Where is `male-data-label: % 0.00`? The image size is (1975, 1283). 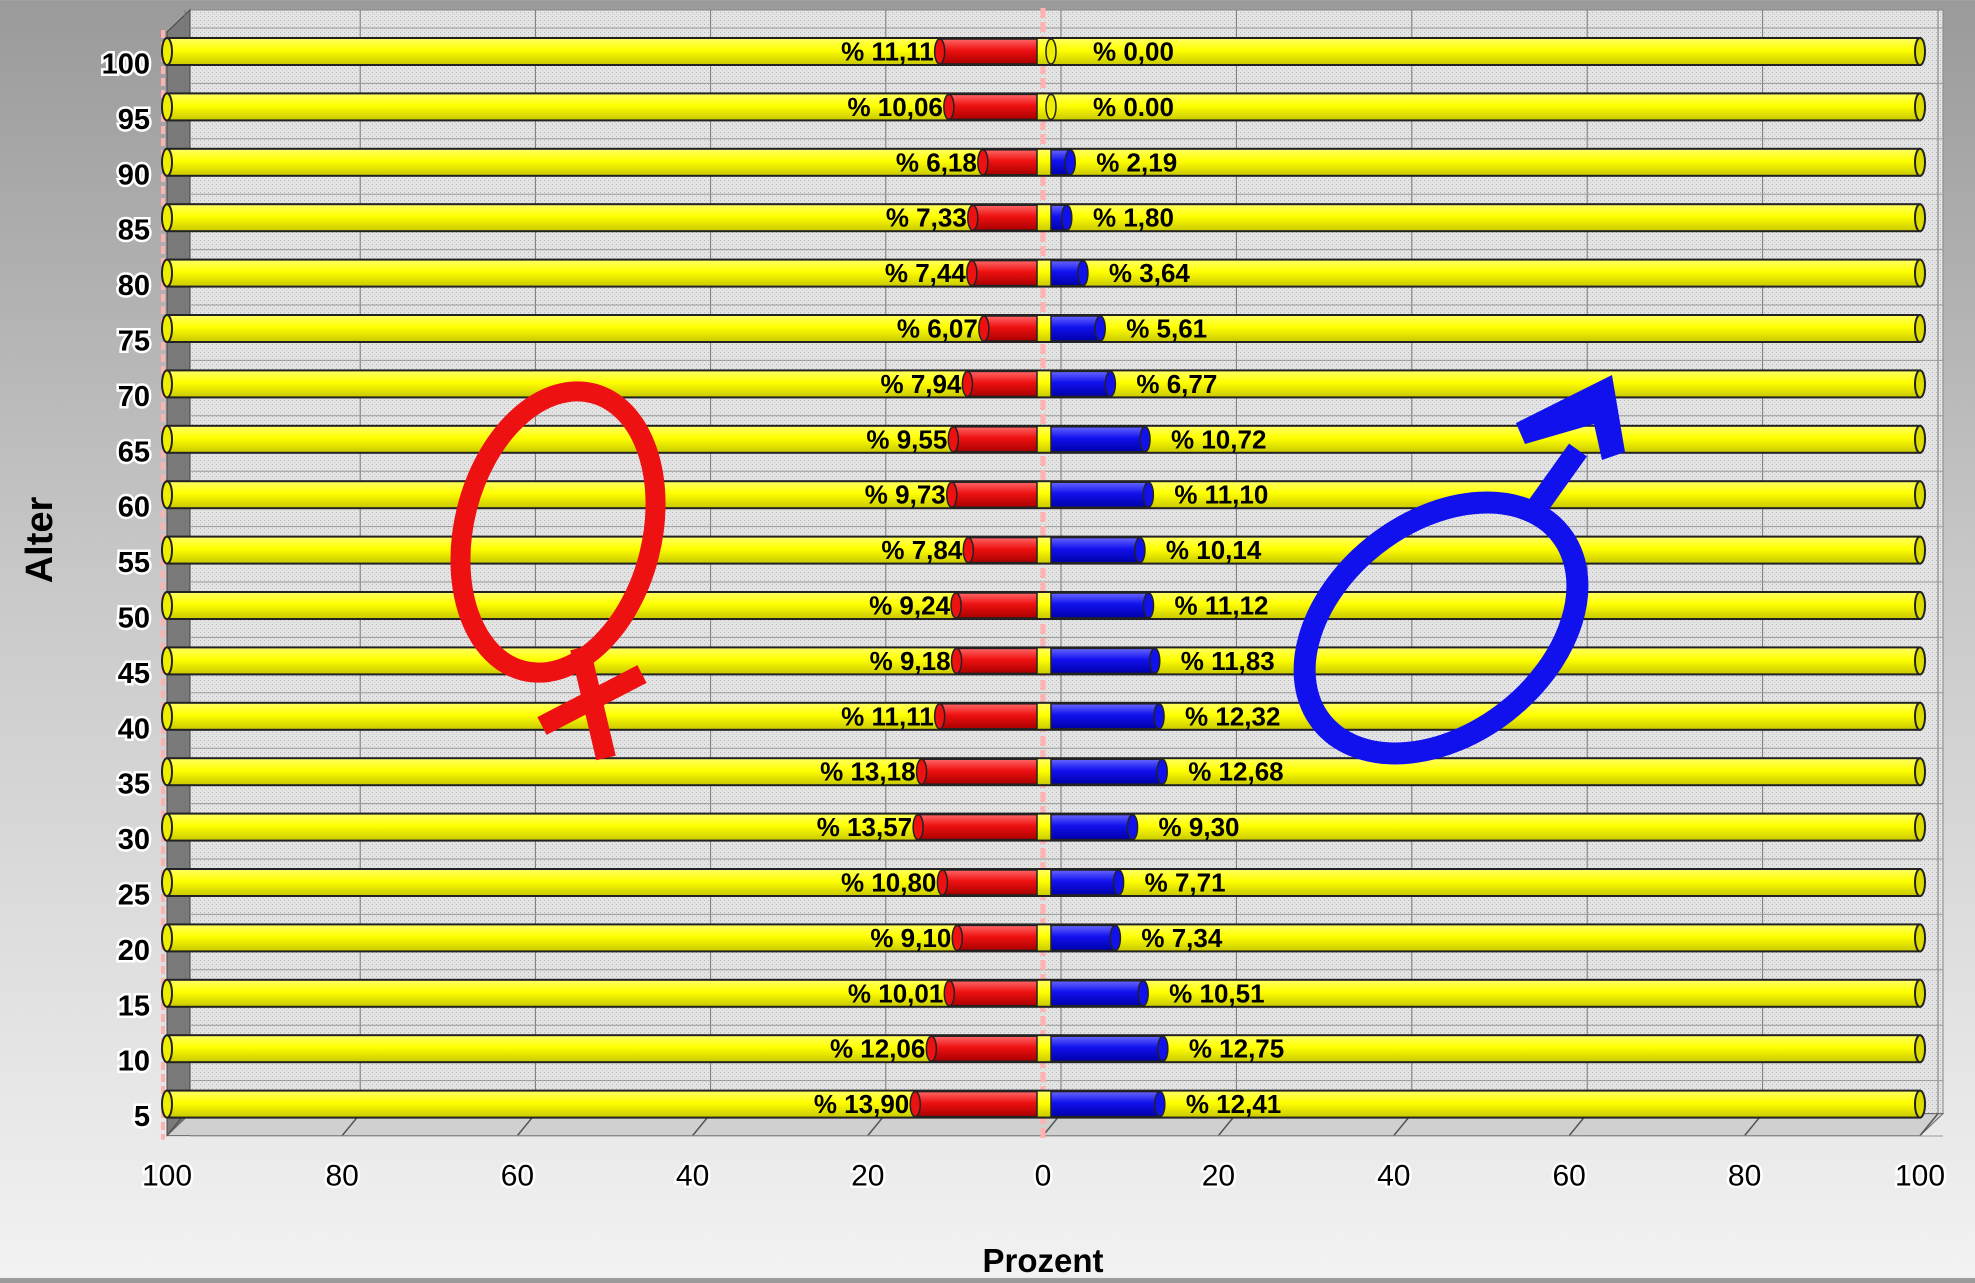
male-data-label: % 0.00 is located at coordinates (1133, 107).